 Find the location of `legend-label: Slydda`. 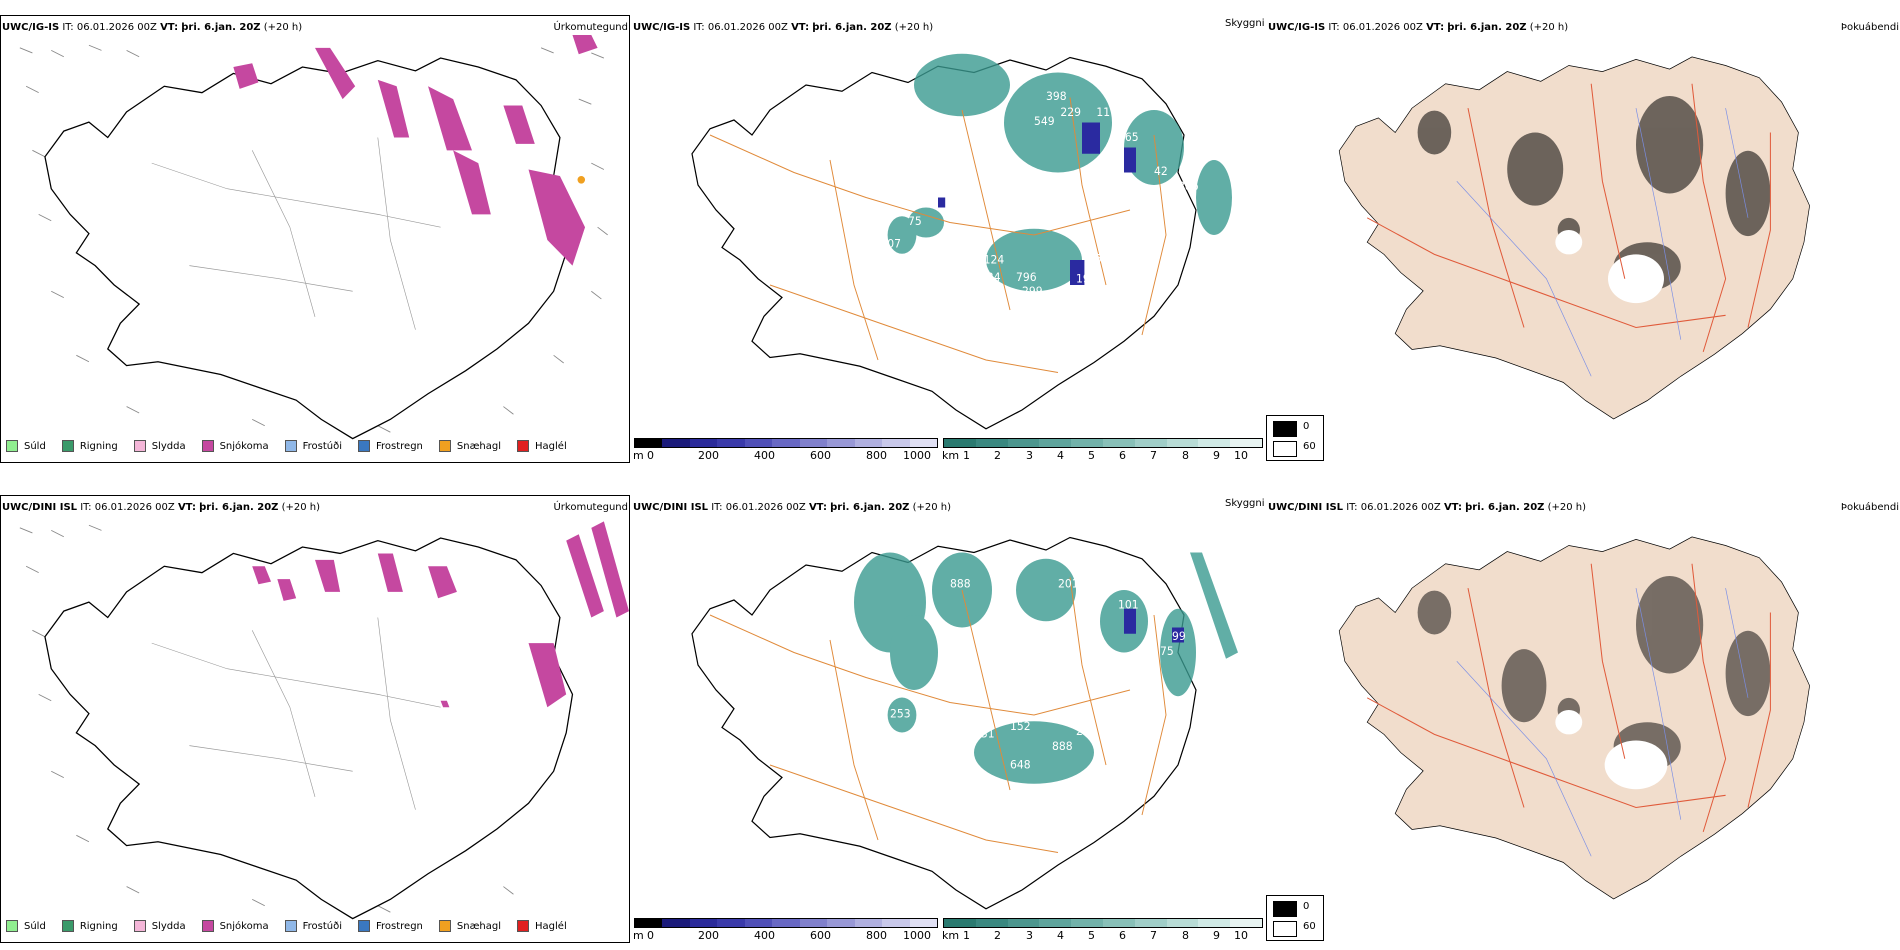

legend-label: Slydda is located at coordinates (168, 926).